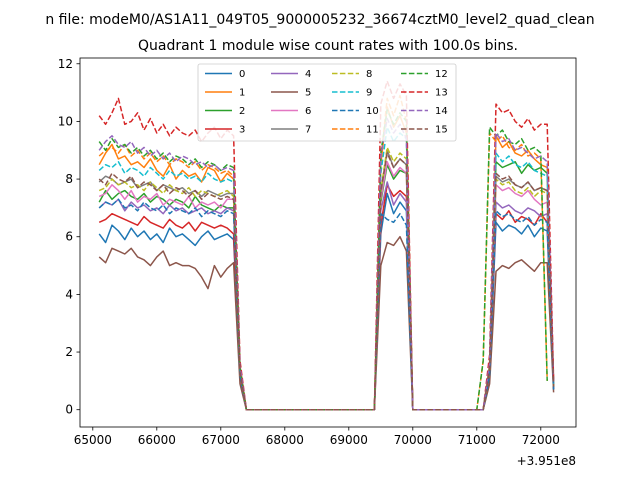  What do you see at coordinates (349, 440) in the screenshot?
I see `x-tick-label: 69000` at bounding box center [349, 440].